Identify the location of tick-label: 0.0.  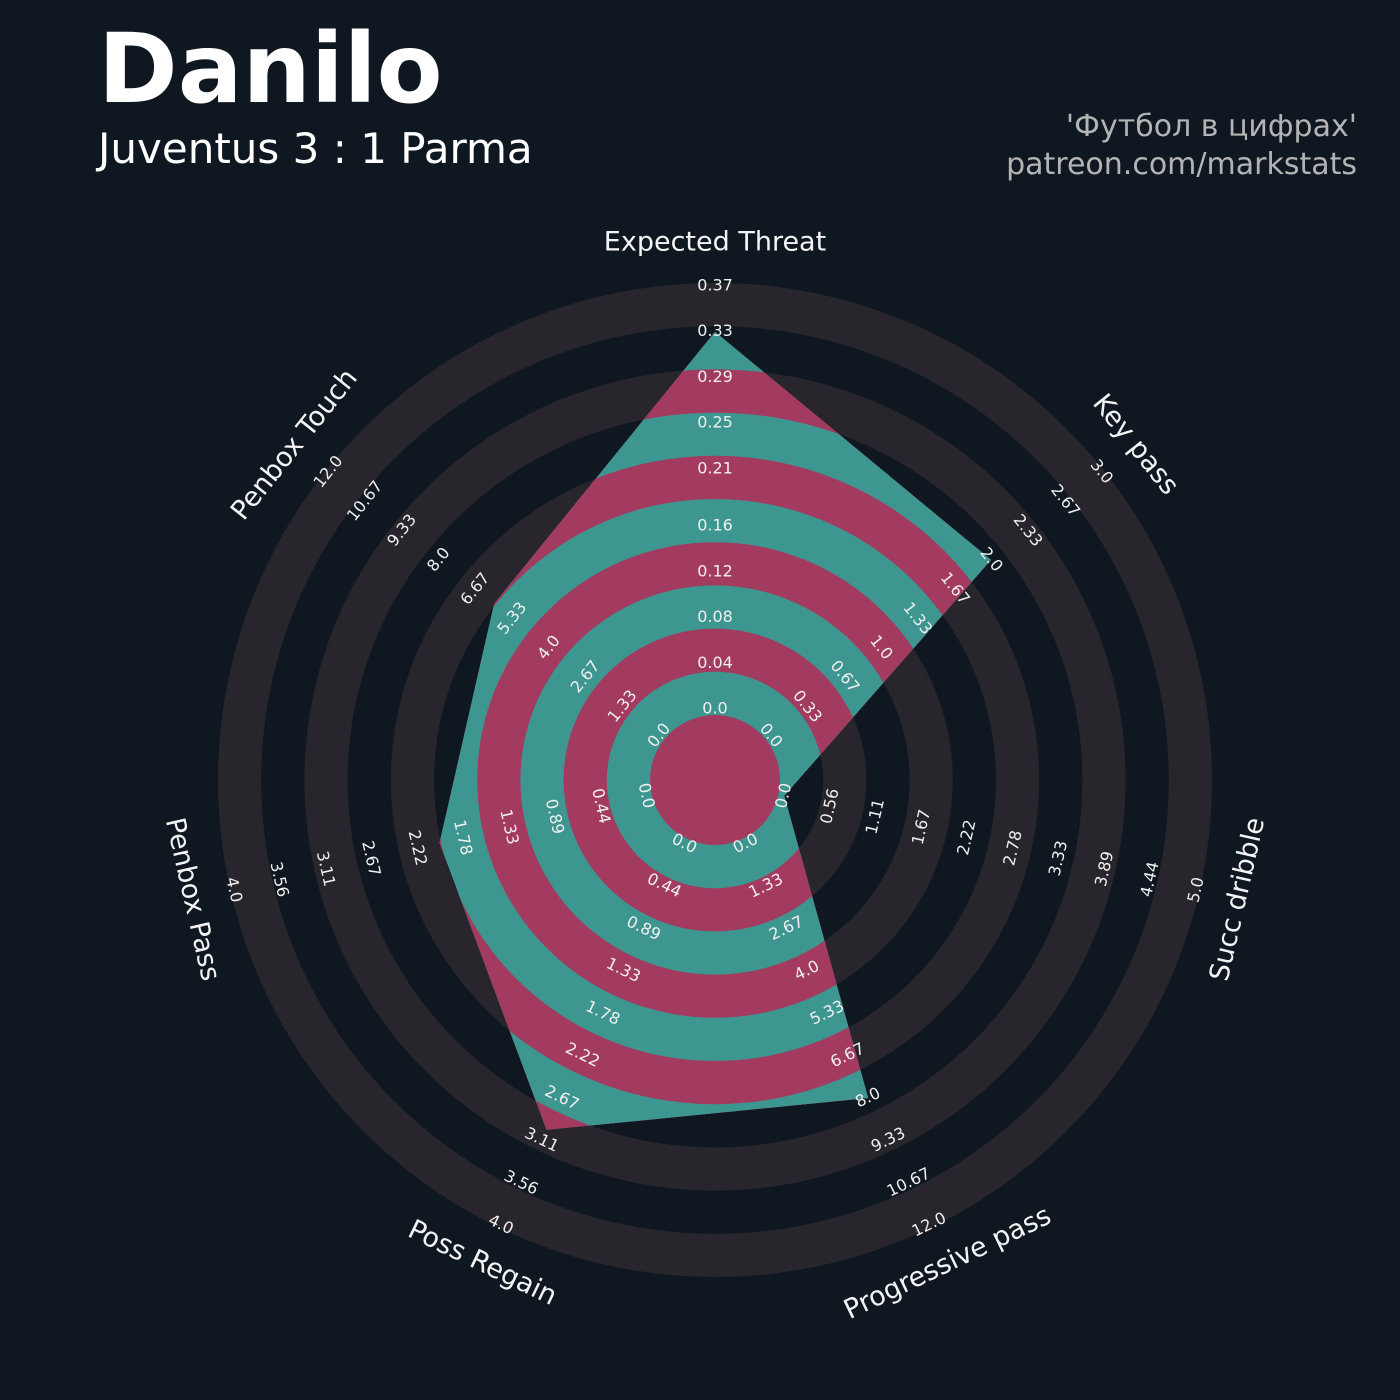
(714, 708).